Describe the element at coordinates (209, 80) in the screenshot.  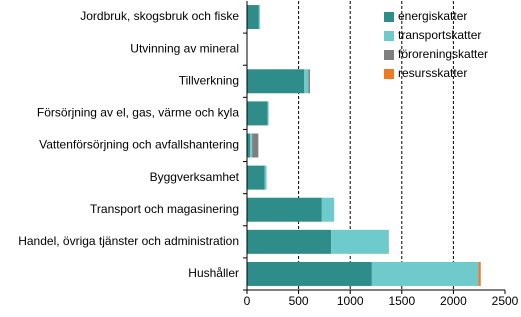
I see `y-tick-label: Tillverkning` at that location.